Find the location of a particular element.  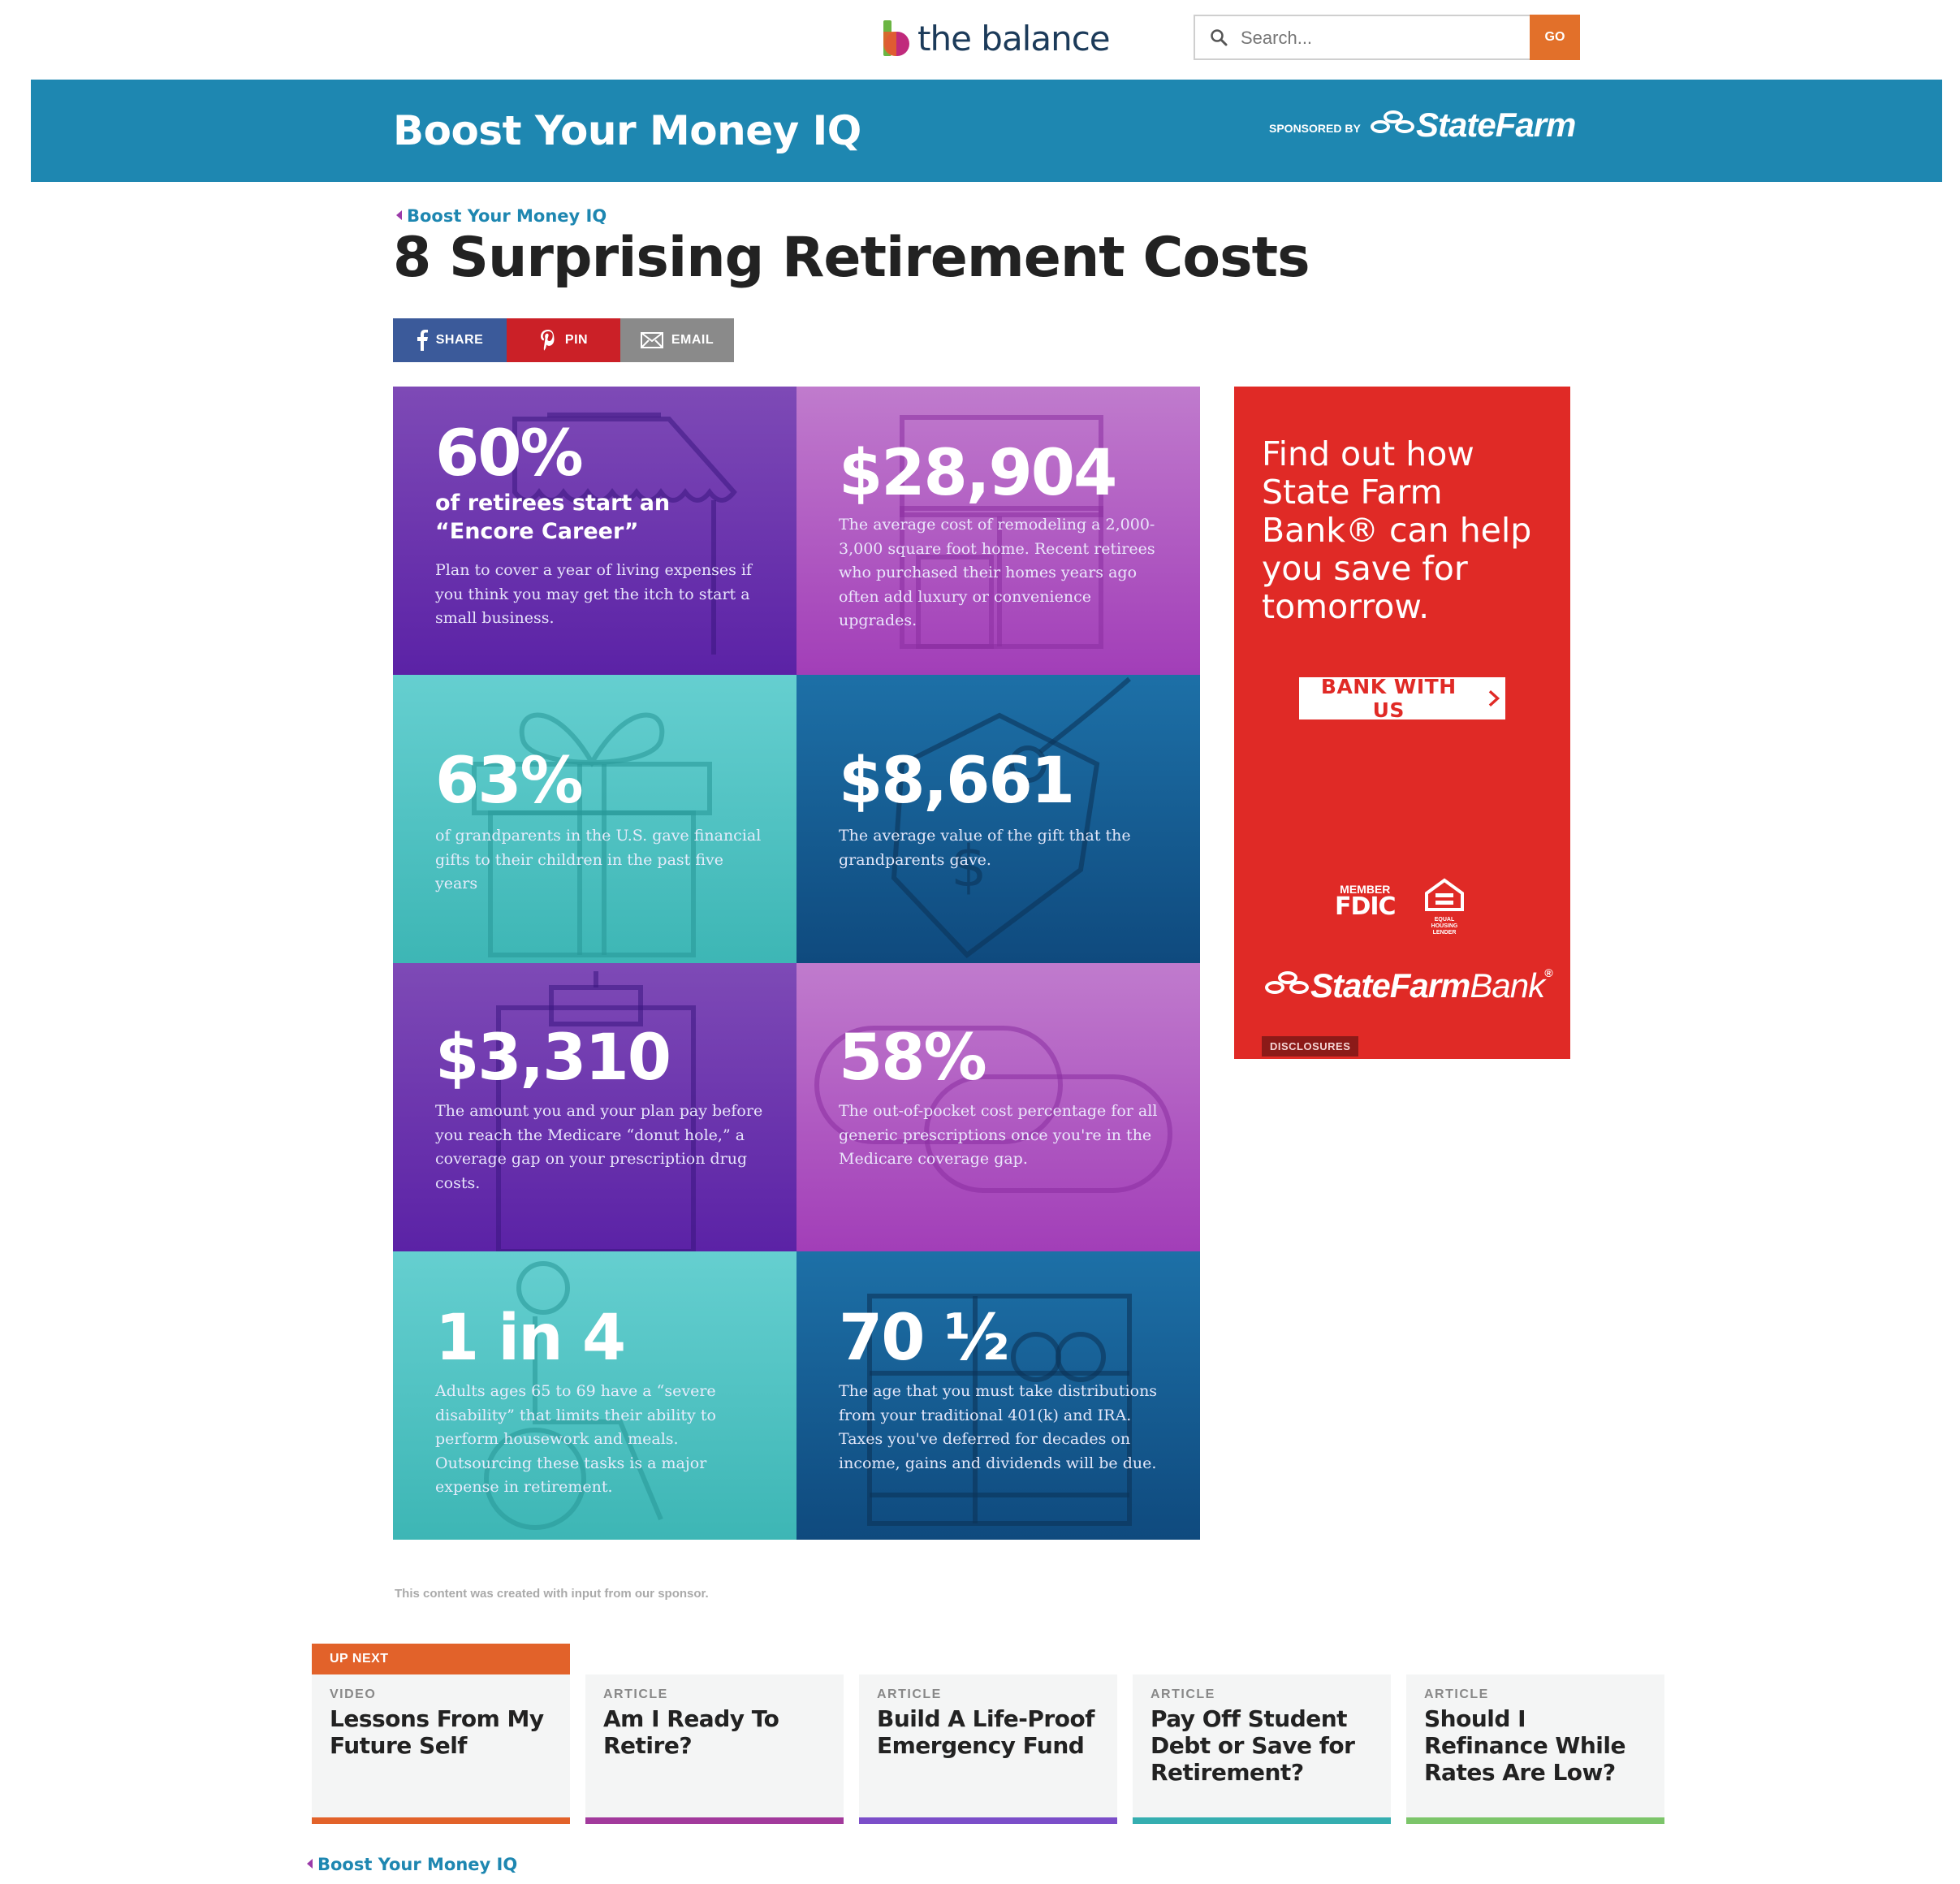

search-input is located at coordinates (1378, 38).